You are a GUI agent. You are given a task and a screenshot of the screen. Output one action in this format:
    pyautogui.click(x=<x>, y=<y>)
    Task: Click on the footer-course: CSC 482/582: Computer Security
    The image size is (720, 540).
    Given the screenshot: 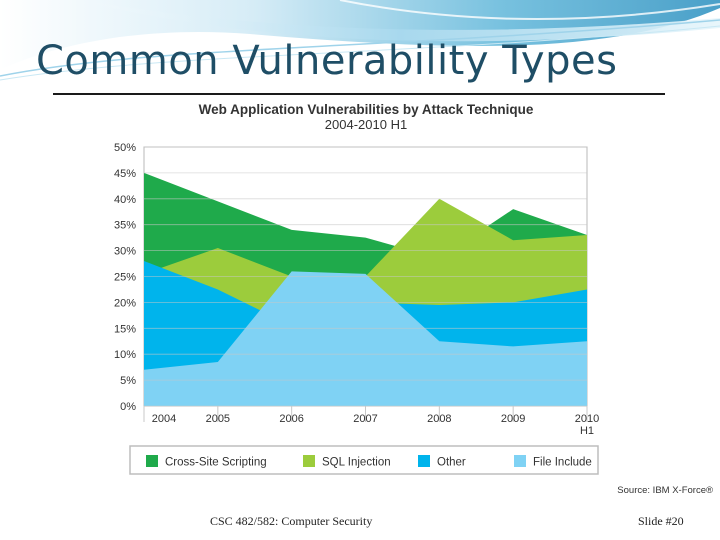 What is the action you would take?
    pyautogui.click(x=291, y=521)
    